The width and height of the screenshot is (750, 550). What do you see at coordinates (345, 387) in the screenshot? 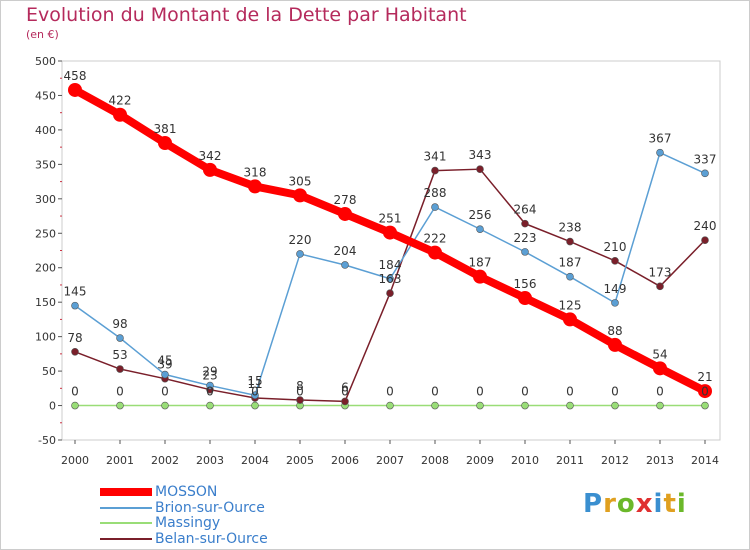
I see `data-label: 6` at bounding box center [345, 387].